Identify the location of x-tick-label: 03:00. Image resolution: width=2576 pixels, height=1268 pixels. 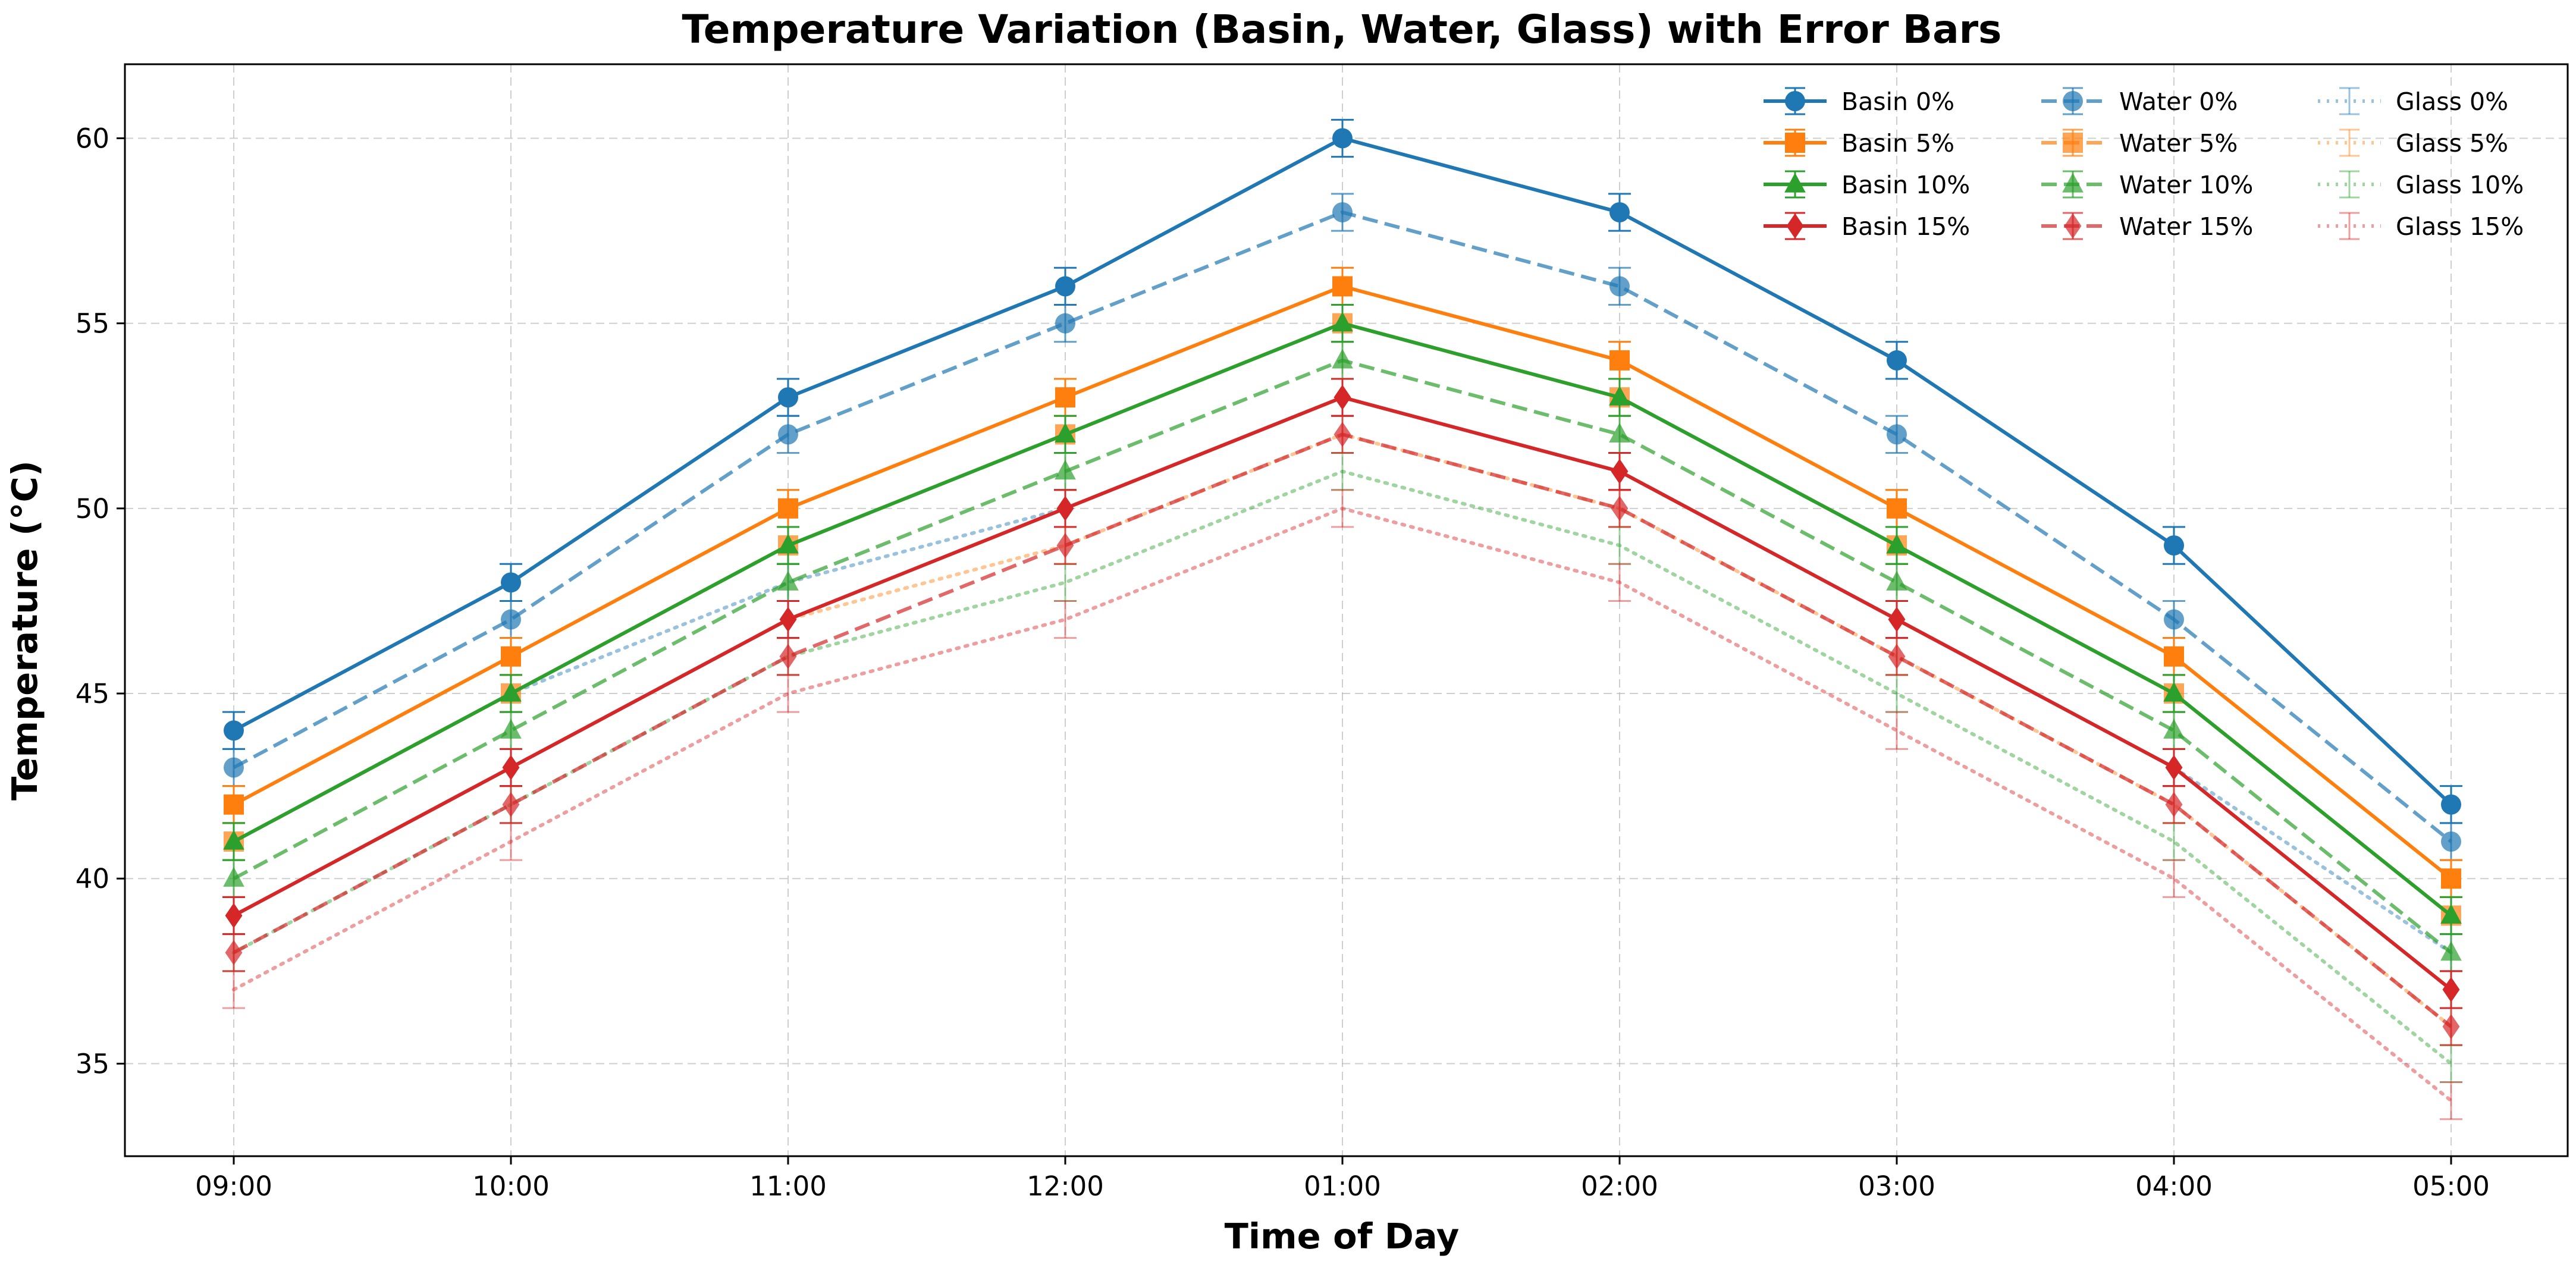
(1896, 1186).